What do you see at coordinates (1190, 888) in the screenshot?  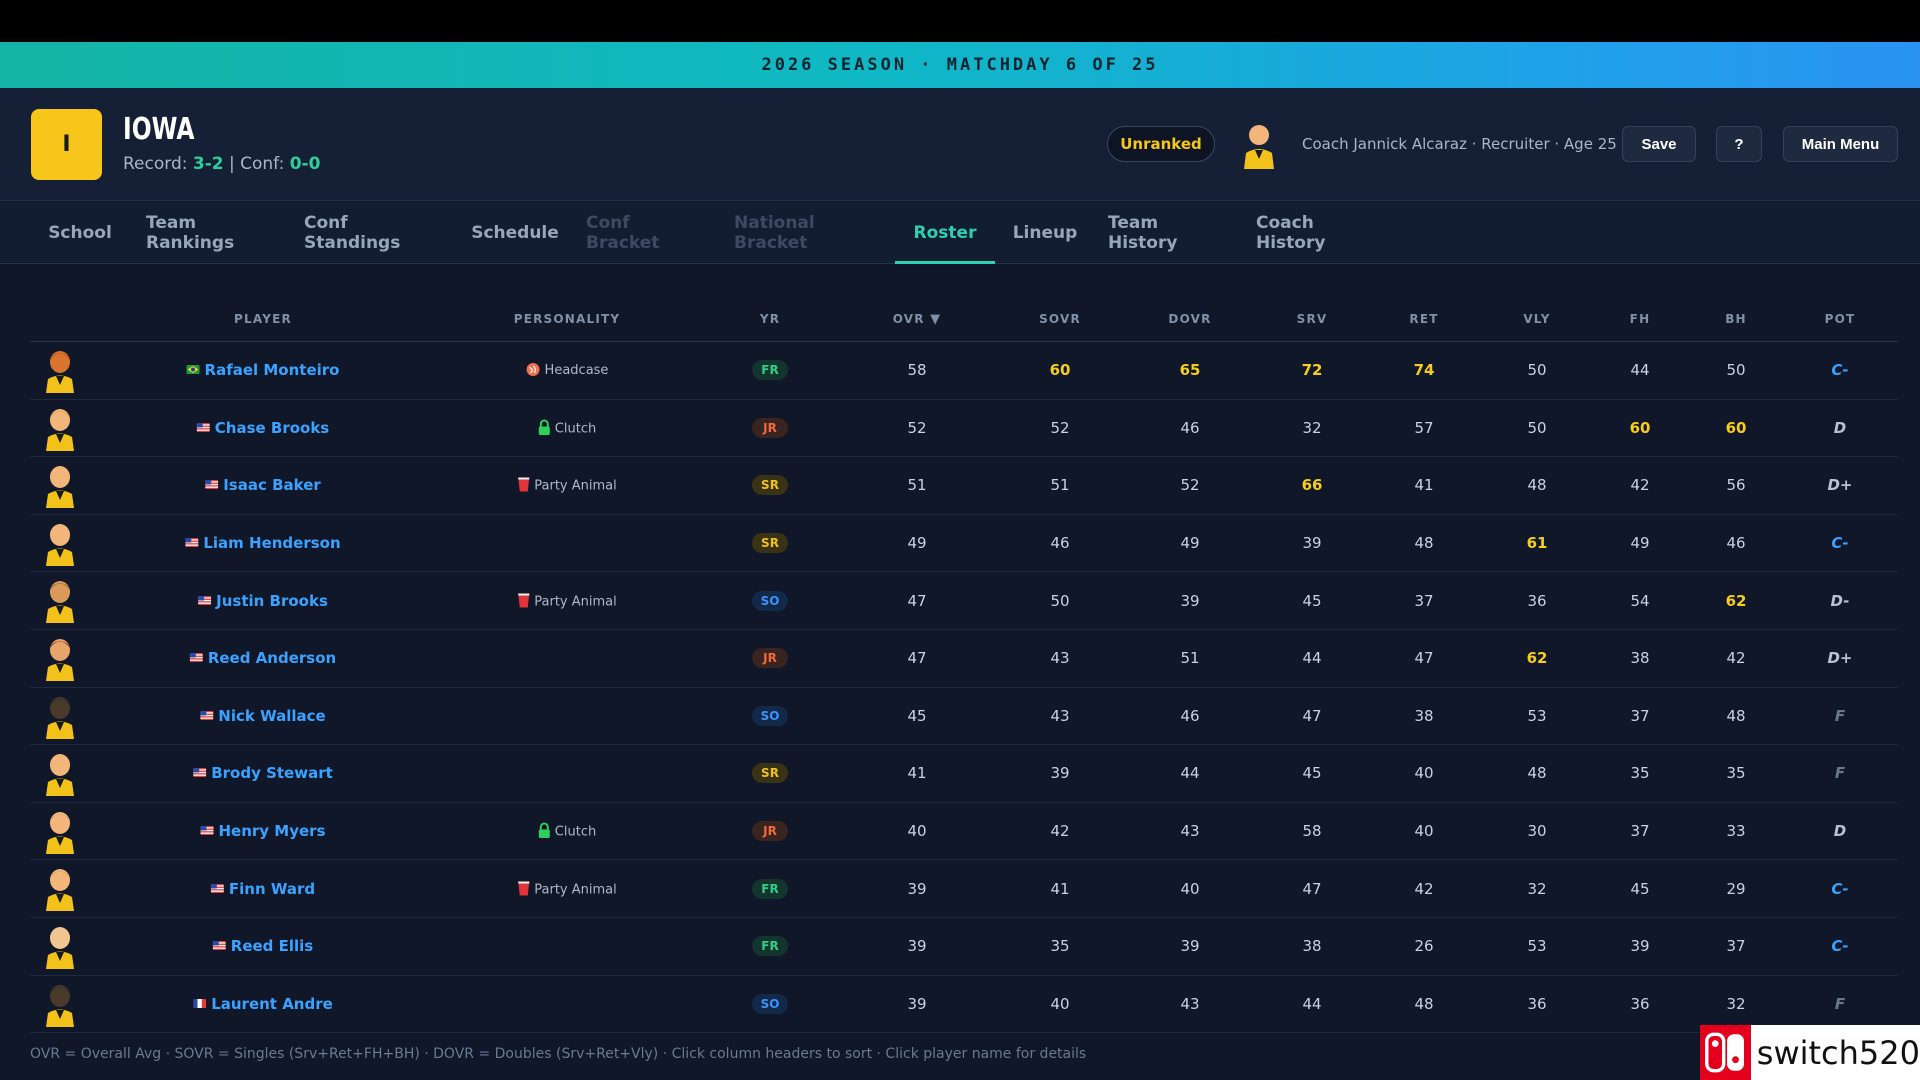 I see `stat-dovr: 40` at bounding box center [1190, 888].